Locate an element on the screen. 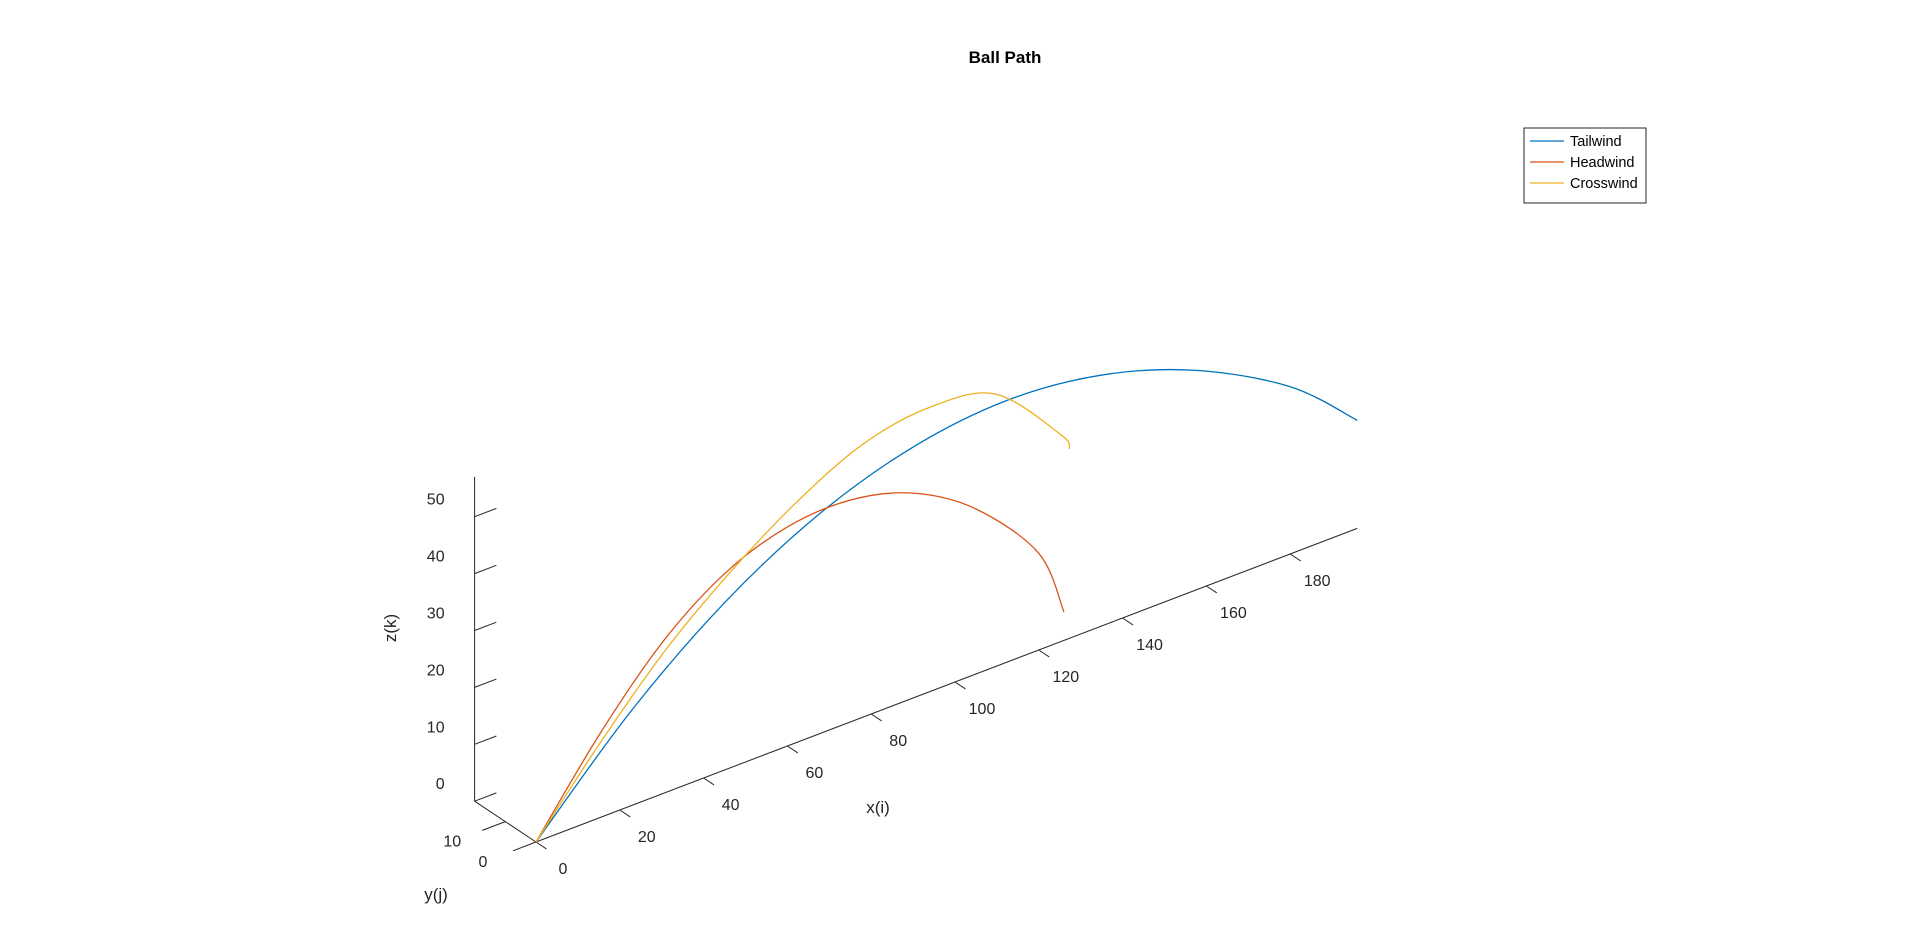 The image size is (1920, 936). x-tick-label: 100 is located at coordinates (982, 709).